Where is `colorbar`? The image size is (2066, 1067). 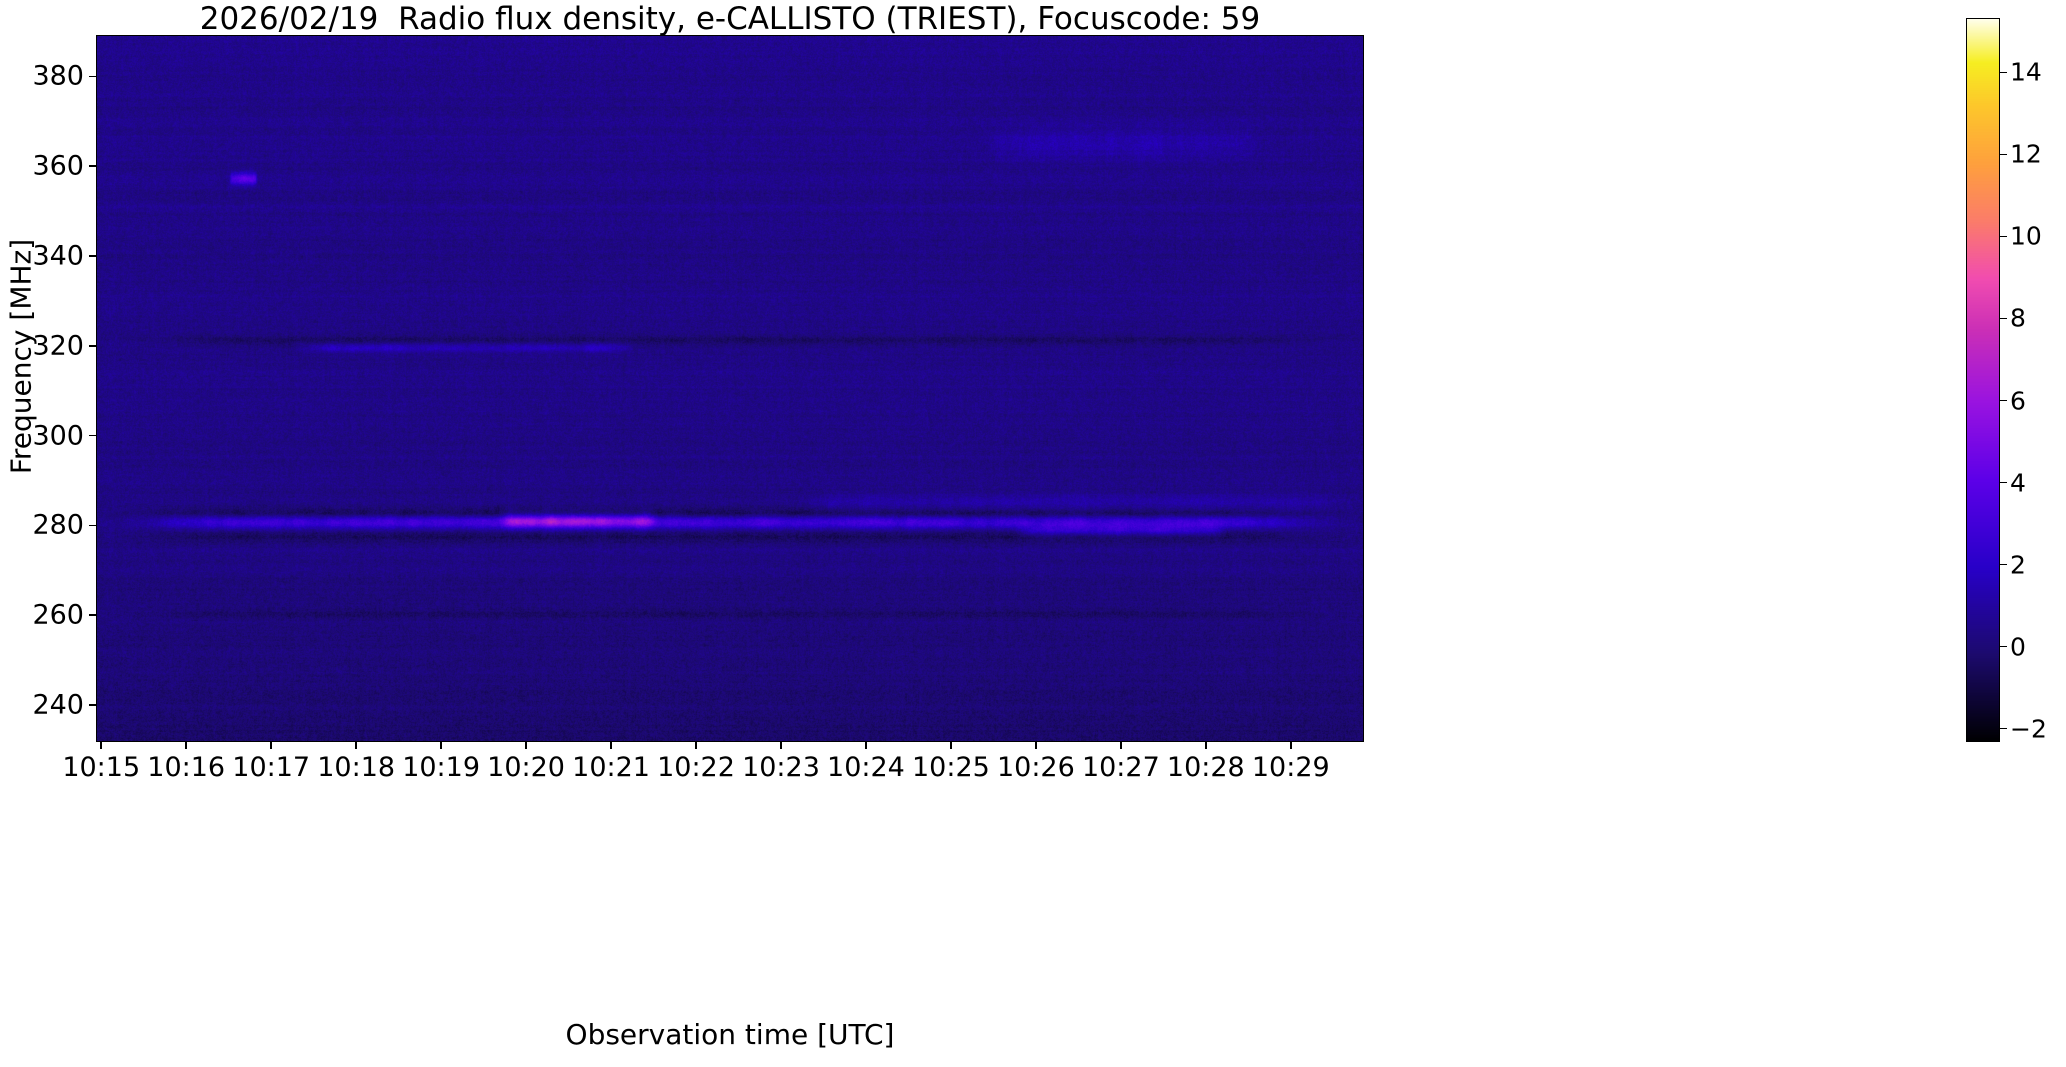 colorbar is located at coordinates (1983, 380).